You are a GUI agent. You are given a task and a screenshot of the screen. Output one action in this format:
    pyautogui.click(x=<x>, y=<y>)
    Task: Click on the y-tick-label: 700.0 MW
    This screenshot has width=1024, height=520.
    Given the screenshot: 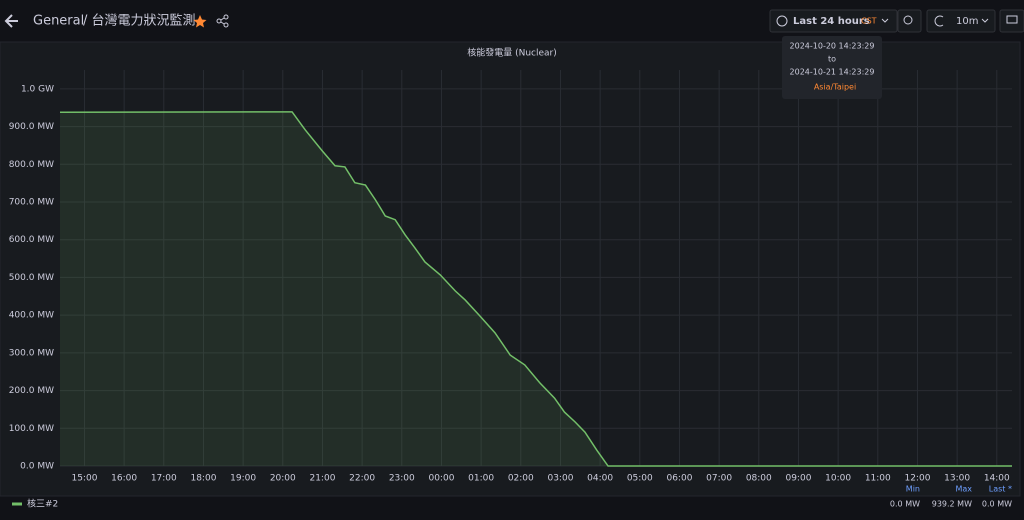 What is the action you would take?
    pyautogui.click(x=31, y=203)
    